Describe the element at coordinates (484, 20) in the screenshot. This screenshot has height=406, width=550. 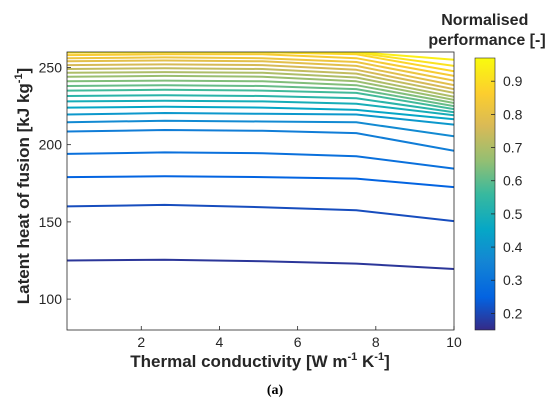
I see `colorbar-title-line-1: Normalised` at that location.